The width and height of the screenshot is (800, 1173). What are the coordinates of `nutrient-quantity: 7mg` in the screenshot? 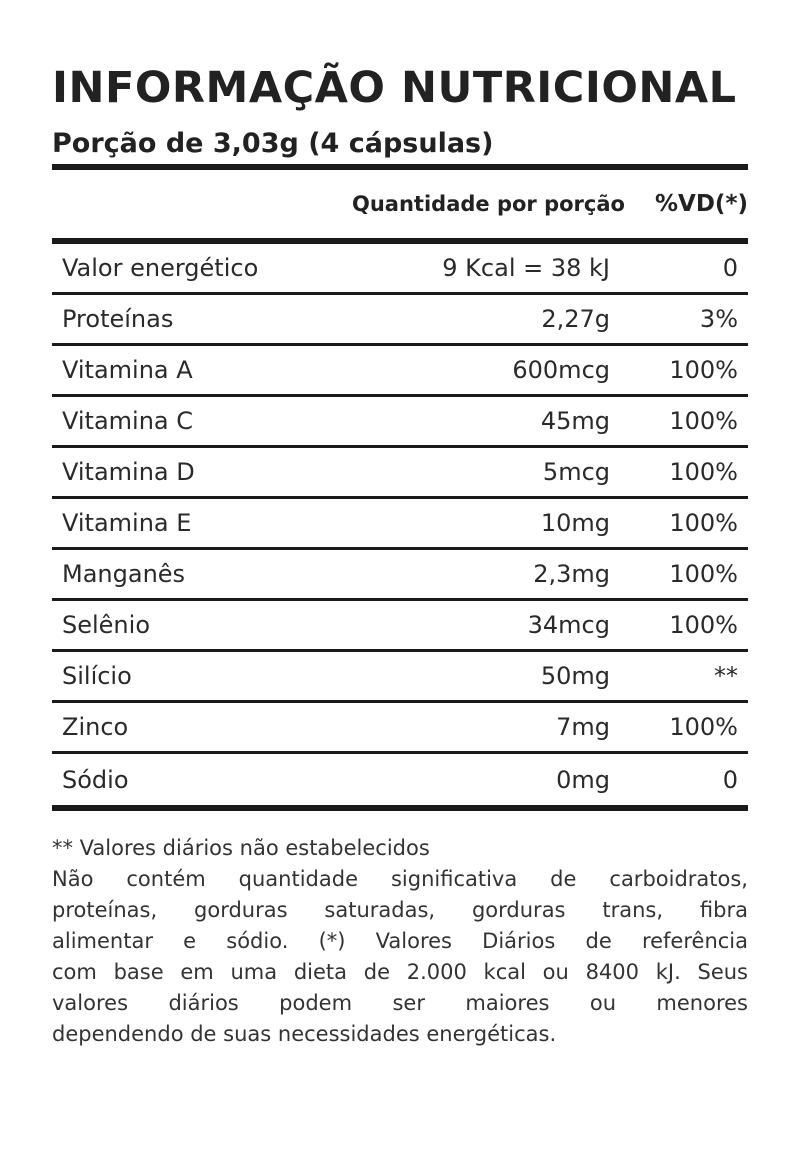 It's located at (583, 727).